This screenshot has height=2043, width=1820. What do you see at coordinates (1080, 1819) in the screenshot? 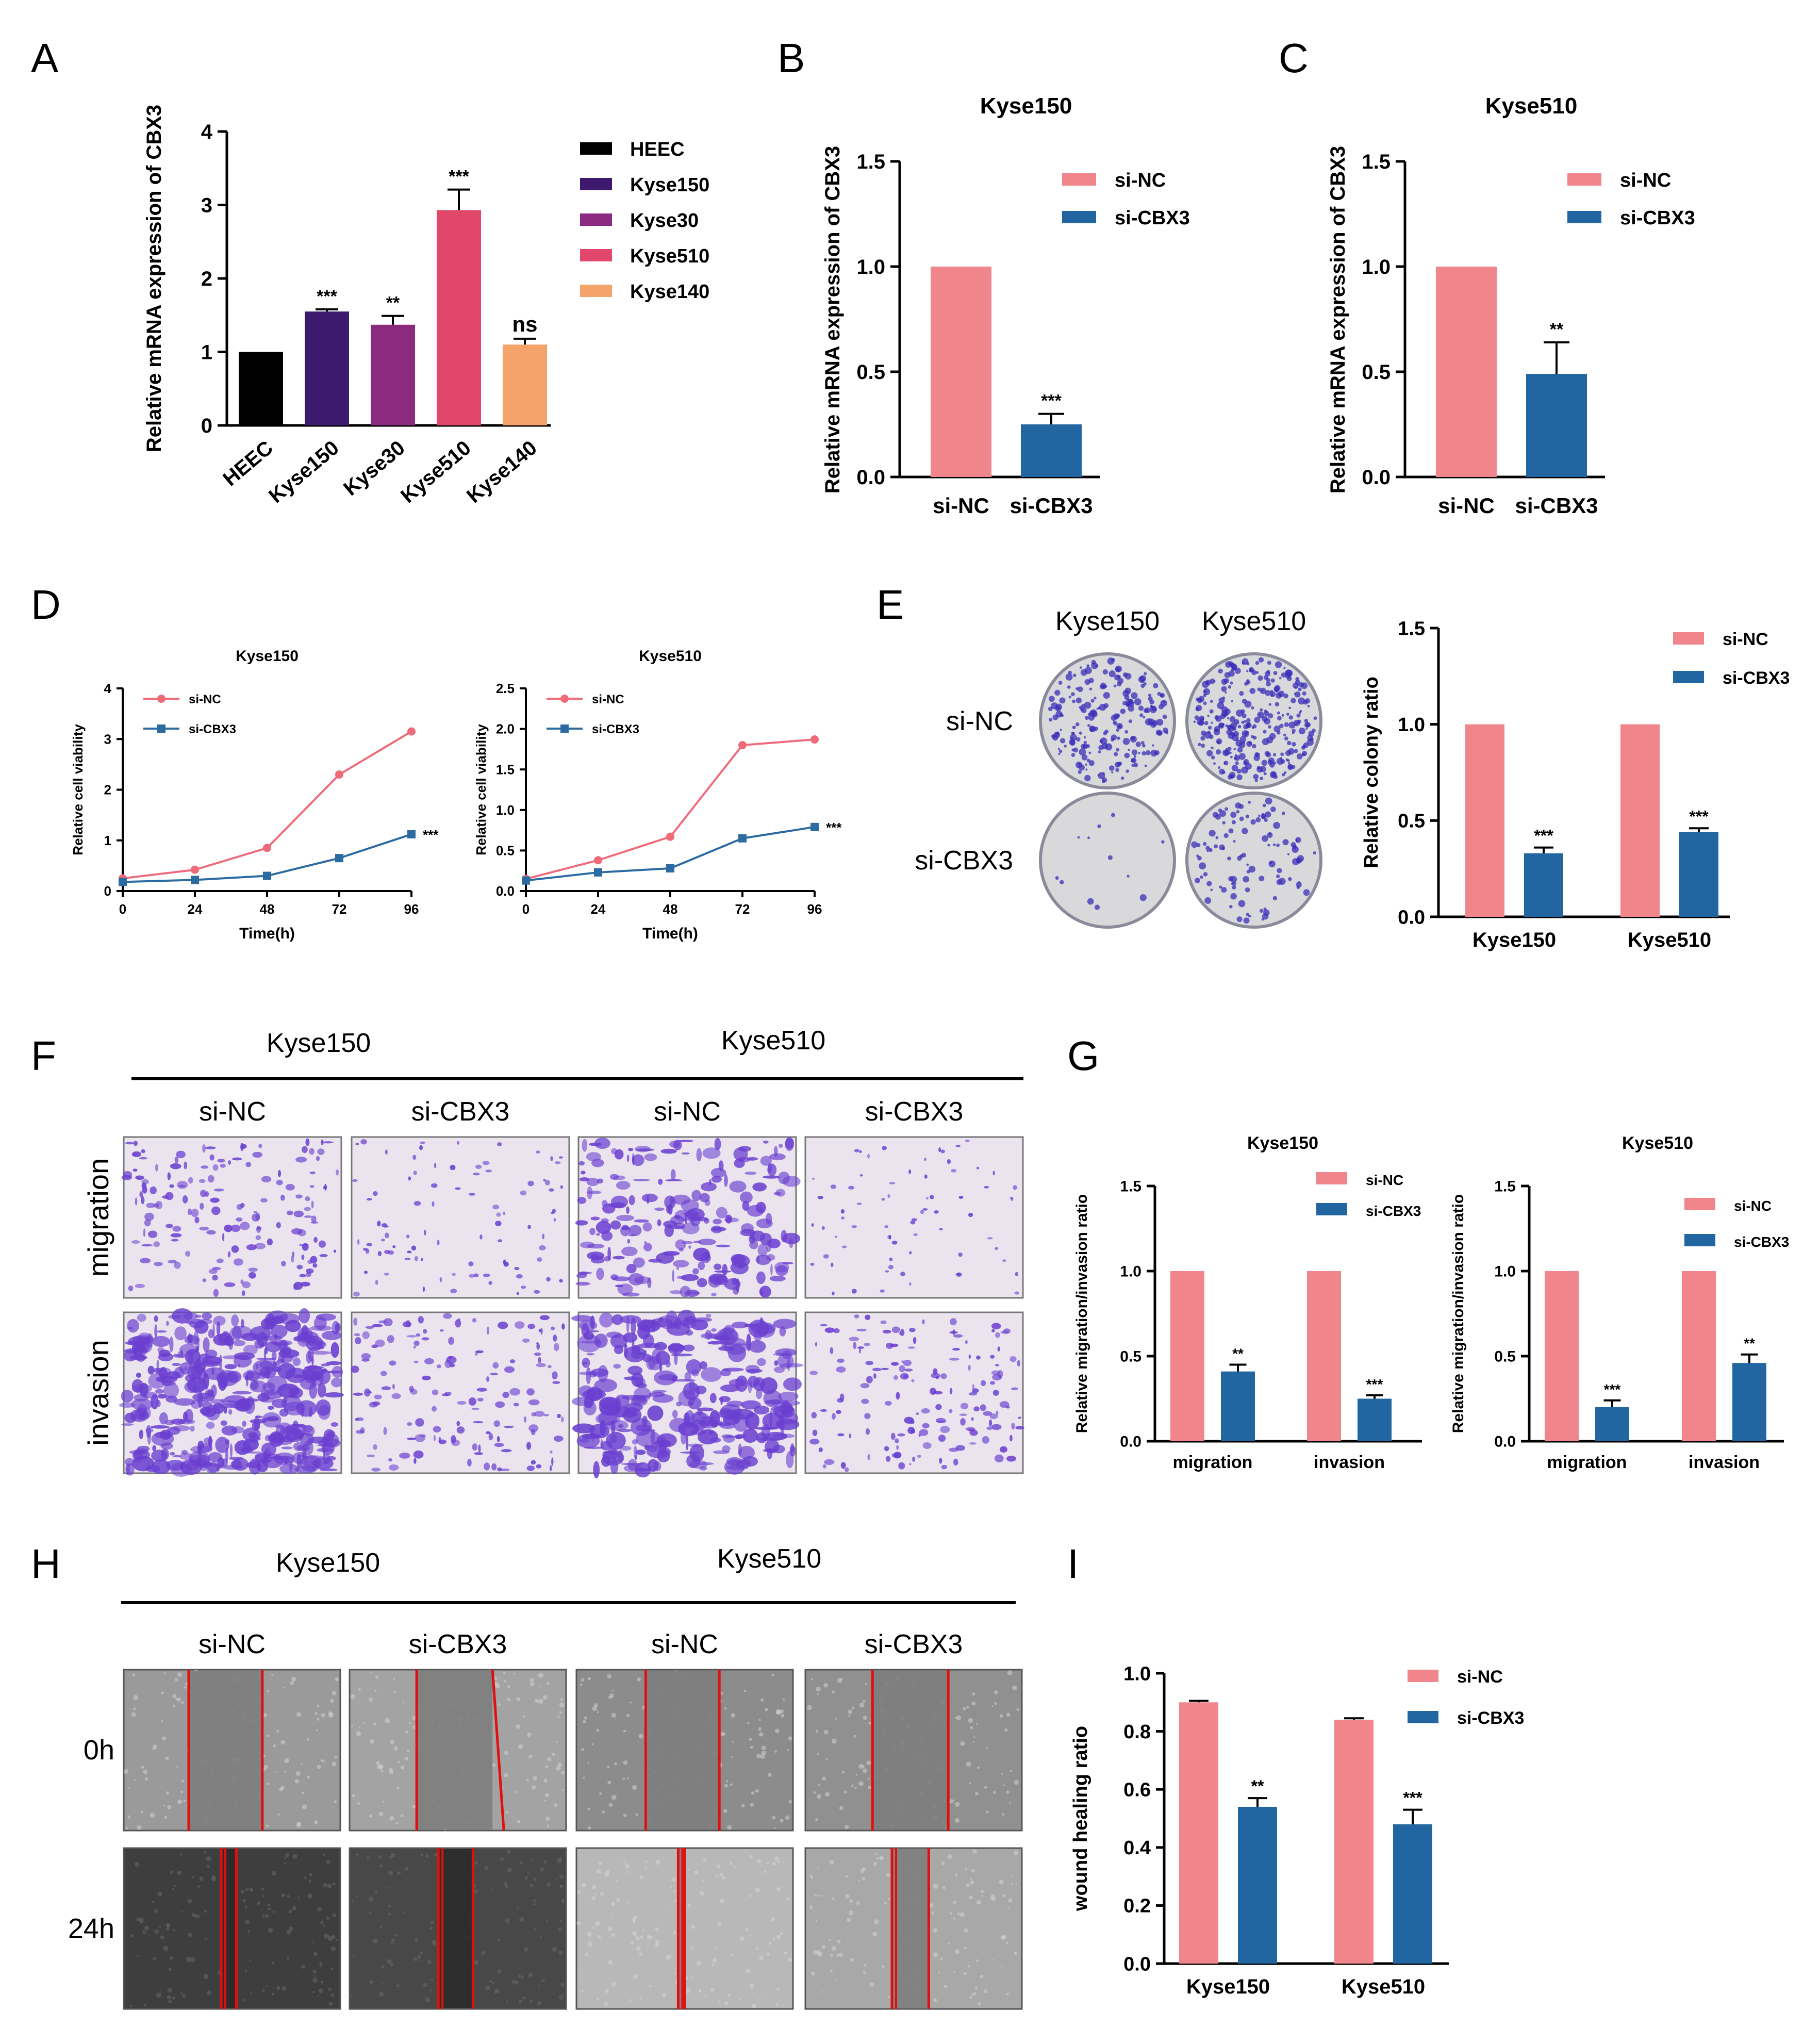
I see `I-y-label: wound healing ratio` at bounding box center [1080, 1819].